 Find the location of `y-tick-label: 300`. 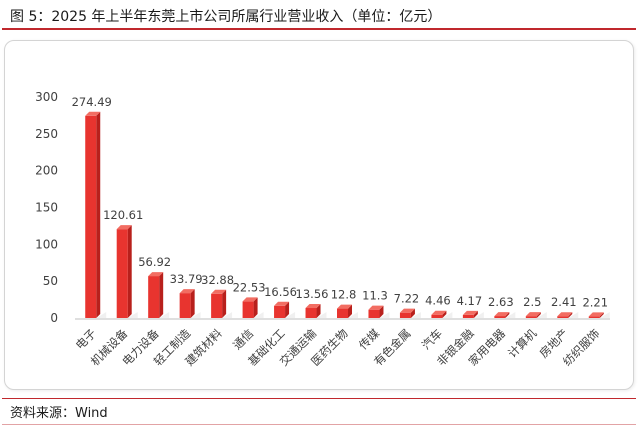

y-tick-label: 300 is located at coordinates (46, 97).